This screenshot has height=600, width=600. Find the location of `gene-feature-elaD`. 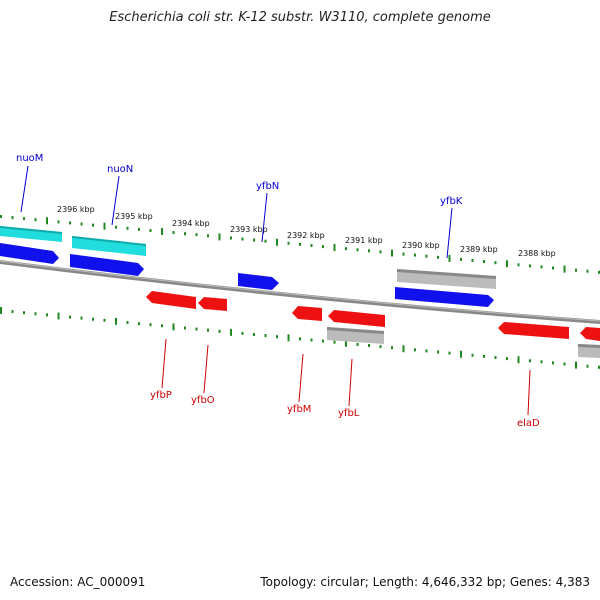

gene-feature-elaD is located at coordinates (533, 330).